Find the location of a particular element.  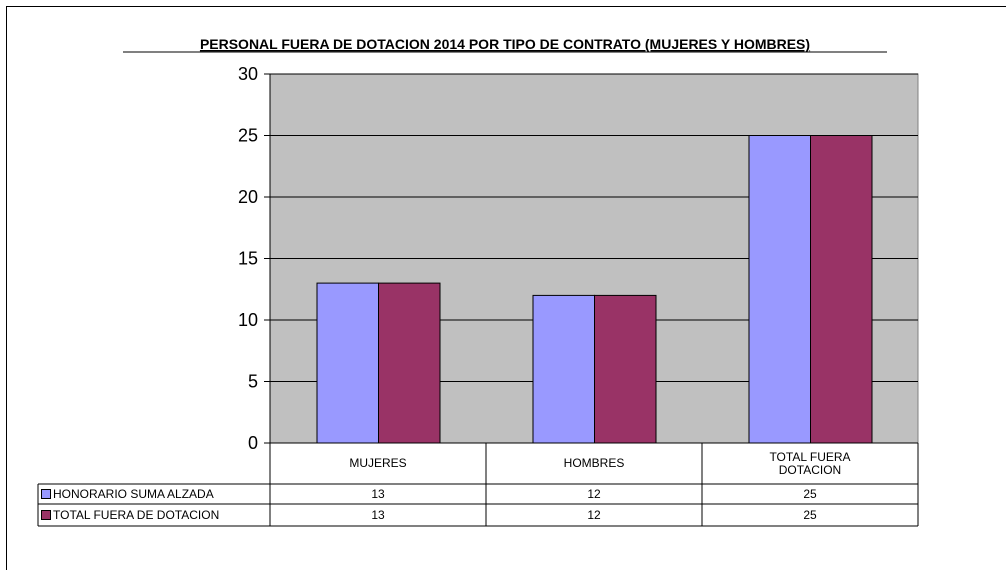

y-tick-label: 20 is located at coordinates (248, 197).